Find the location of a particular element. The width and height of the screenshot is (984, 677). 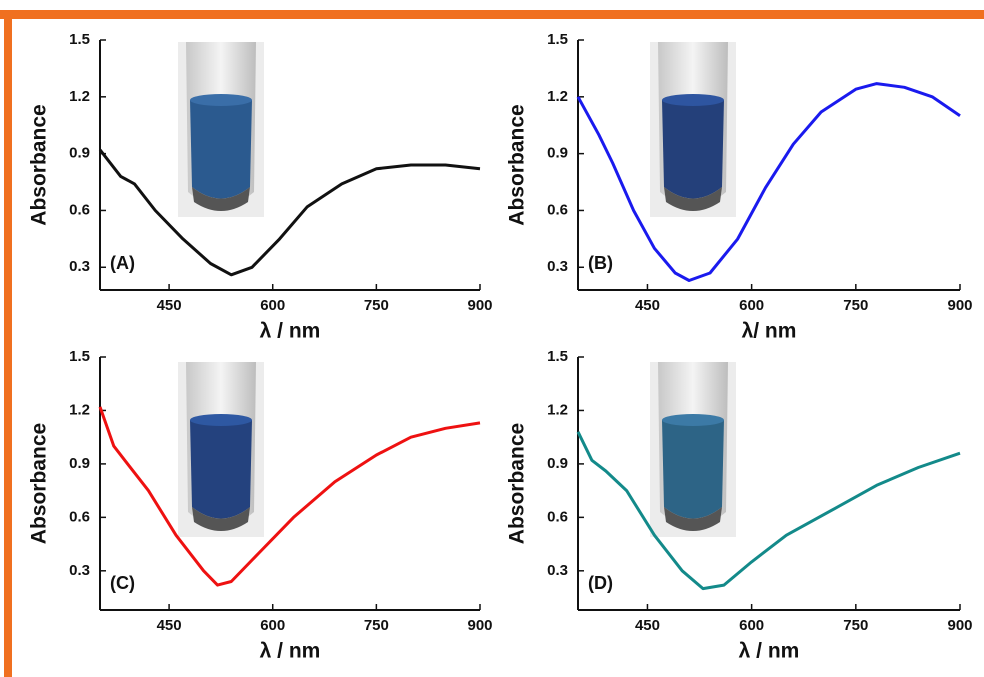

panel-label: (B) is located at coordinates (600, 263).